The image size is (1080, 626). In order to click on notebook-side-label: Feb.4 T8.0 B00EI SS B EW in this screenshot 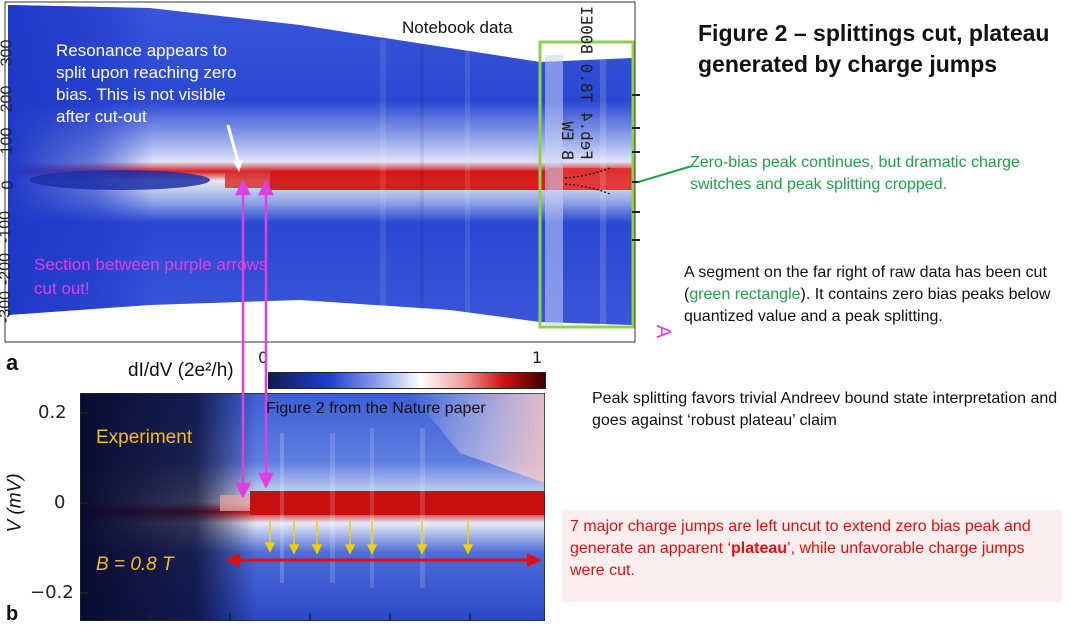, I will do `click(577, 80)`.